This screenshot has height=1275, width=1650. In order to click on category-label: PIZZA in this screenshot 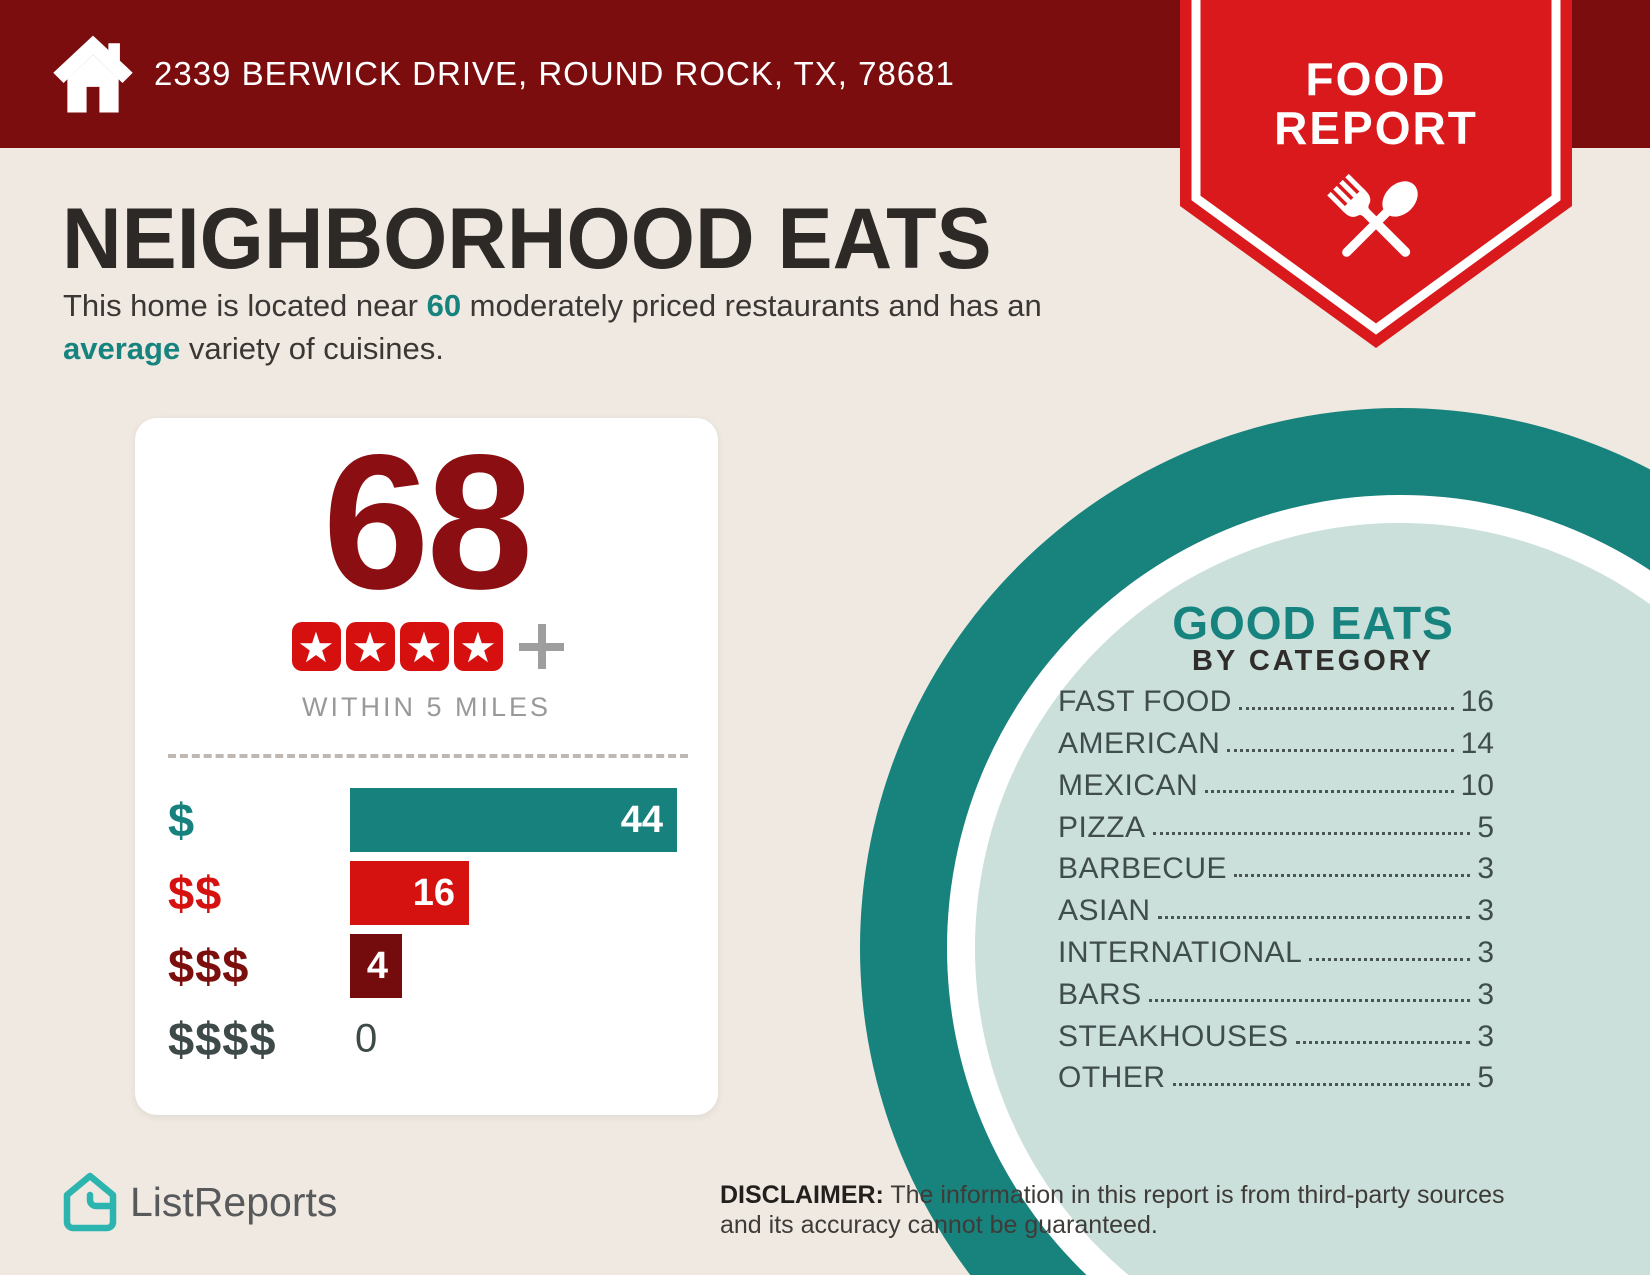, I will do `click(1102, 827)`.